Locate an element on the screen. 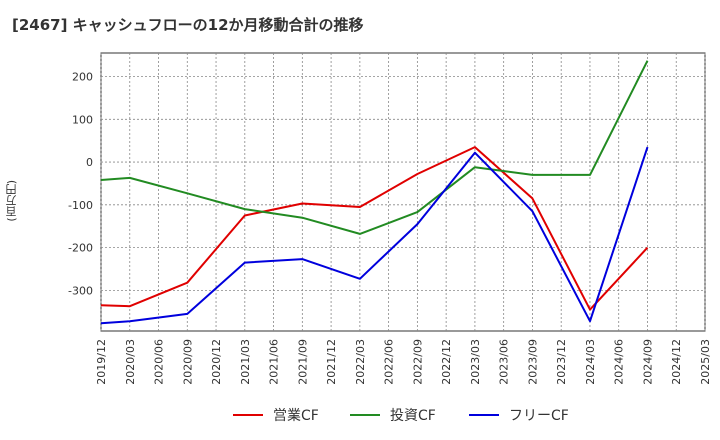 This screenshot has height=440, width=720. x-tick-label: 2025/03 is located at coordinates (705, 362).